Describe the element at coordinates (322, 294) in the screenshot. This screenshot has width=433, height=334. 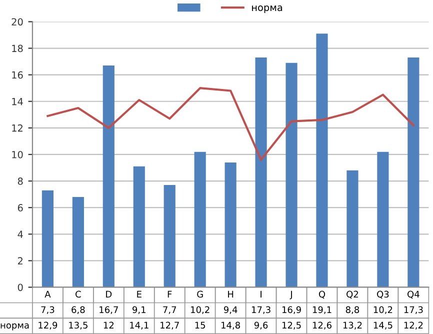
I see `x-tick-label: Q` at that location.